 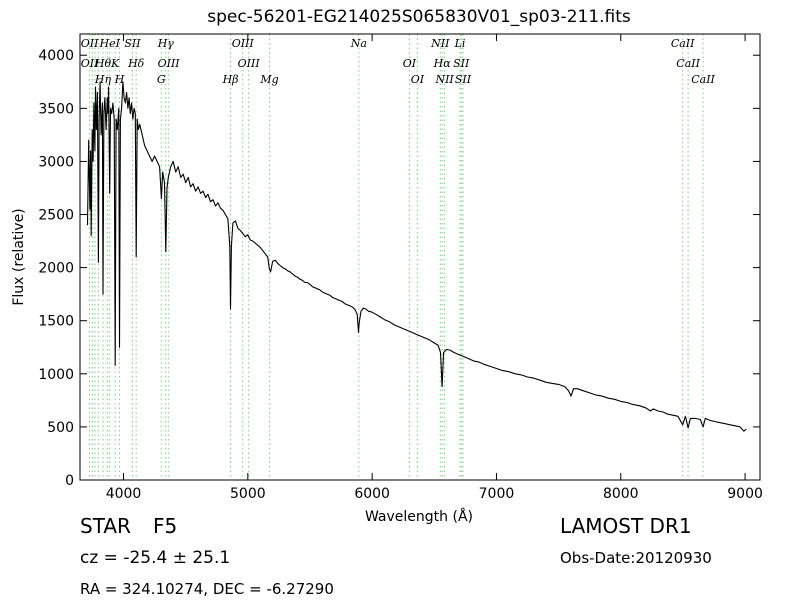 I want to click on y-axis-label: Flux (relative), so click(x=19, y=256).